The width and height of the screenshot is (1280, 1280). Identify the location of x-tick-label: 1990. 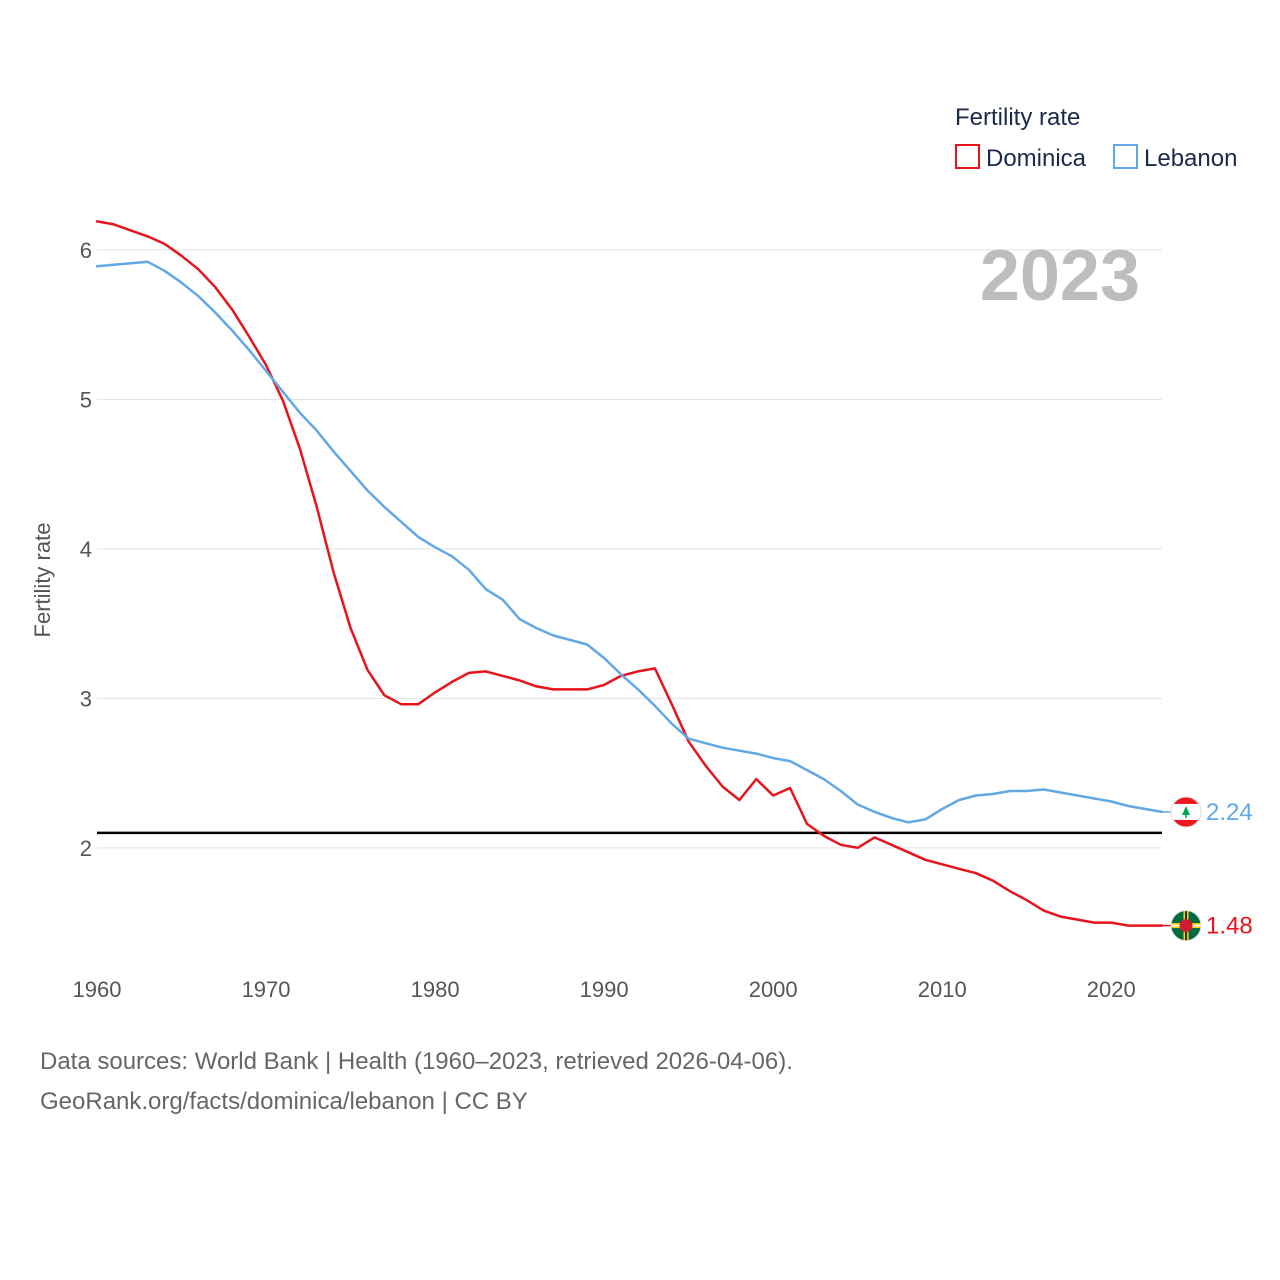
(604, 989).